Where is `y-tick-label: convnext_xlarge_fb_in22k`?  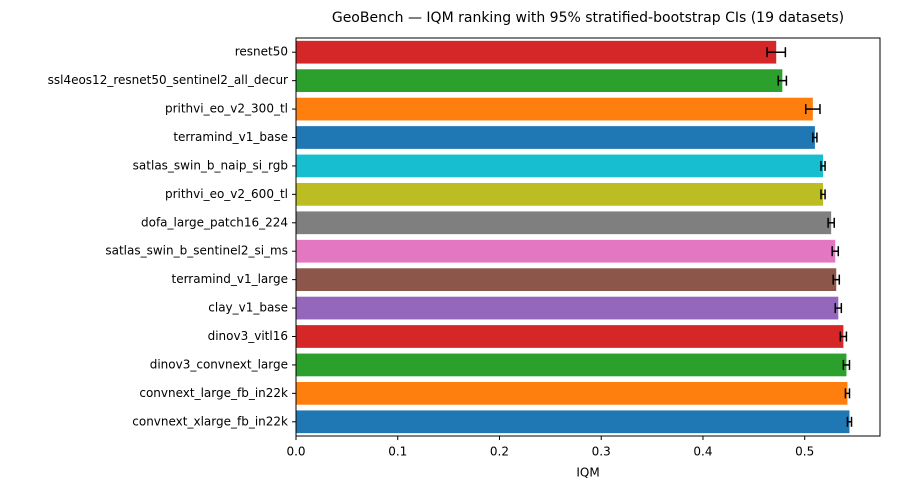 y-tick-label: convnext_xlarge_fb_in22k is located at coordinates (210, 421).